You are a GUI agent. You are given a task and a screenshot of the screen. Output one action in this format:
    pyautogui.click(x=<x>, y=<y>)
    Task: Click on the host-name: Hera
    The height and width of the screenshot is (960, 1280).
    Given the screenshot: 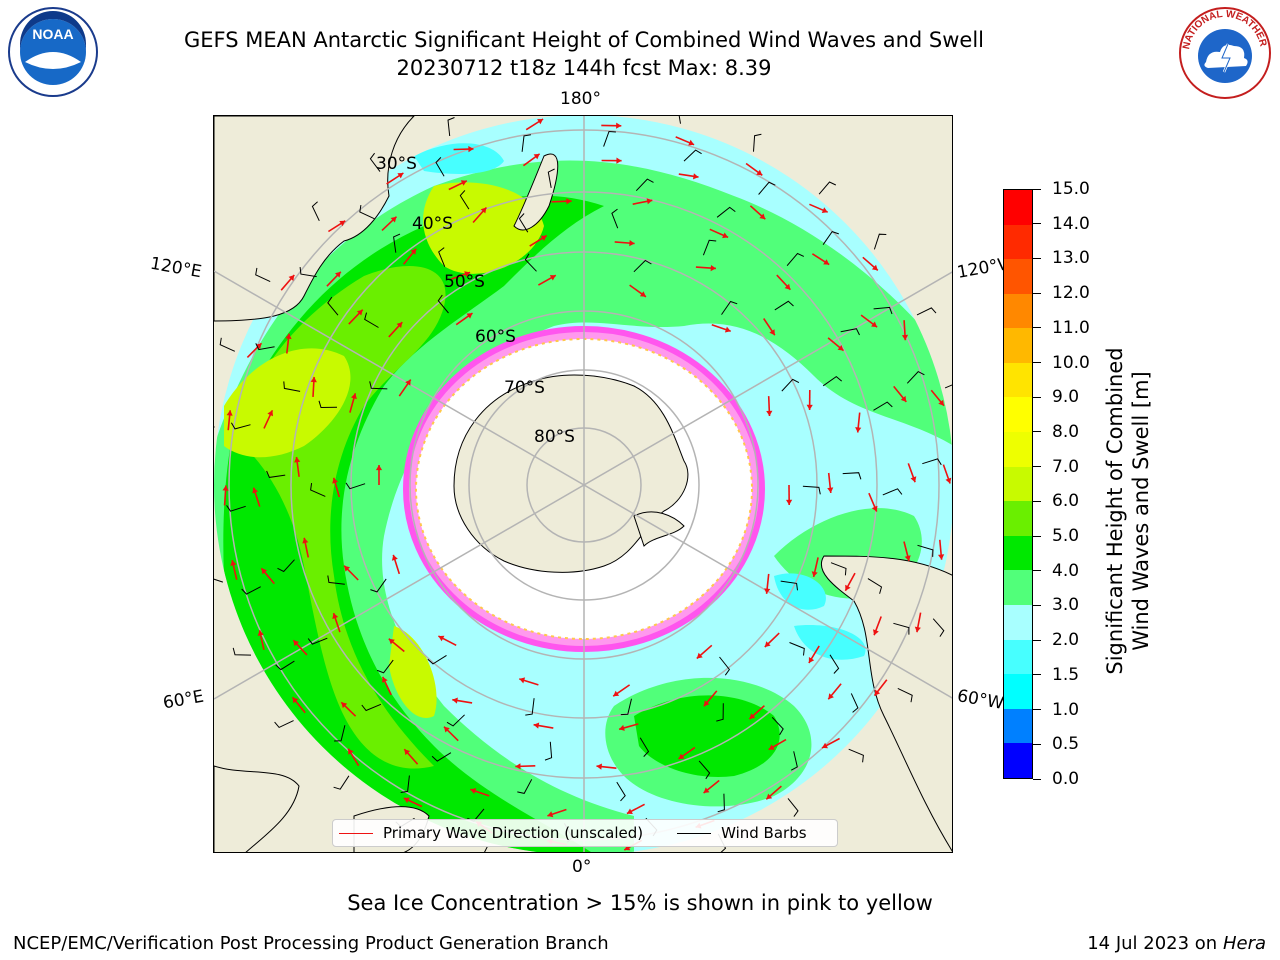 What is the action you would take?
    pyautogui.click(x=1244, y=943)
    